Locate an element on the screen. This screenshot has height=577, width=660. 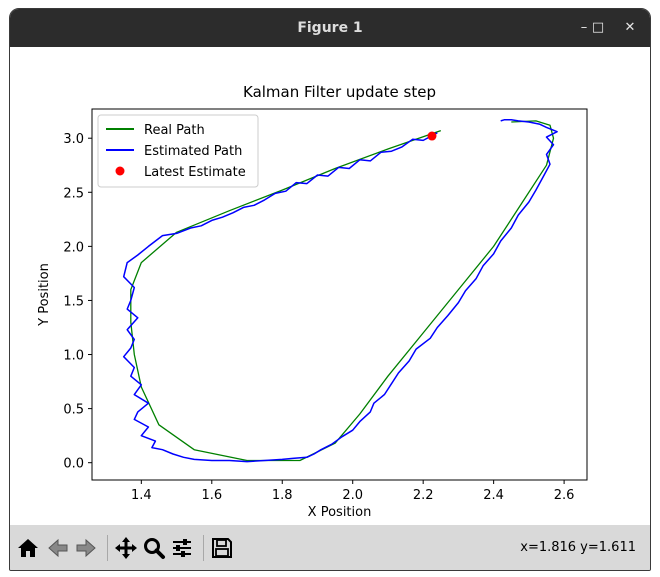
back-arrow-icon is located at coordinates (58, 548).